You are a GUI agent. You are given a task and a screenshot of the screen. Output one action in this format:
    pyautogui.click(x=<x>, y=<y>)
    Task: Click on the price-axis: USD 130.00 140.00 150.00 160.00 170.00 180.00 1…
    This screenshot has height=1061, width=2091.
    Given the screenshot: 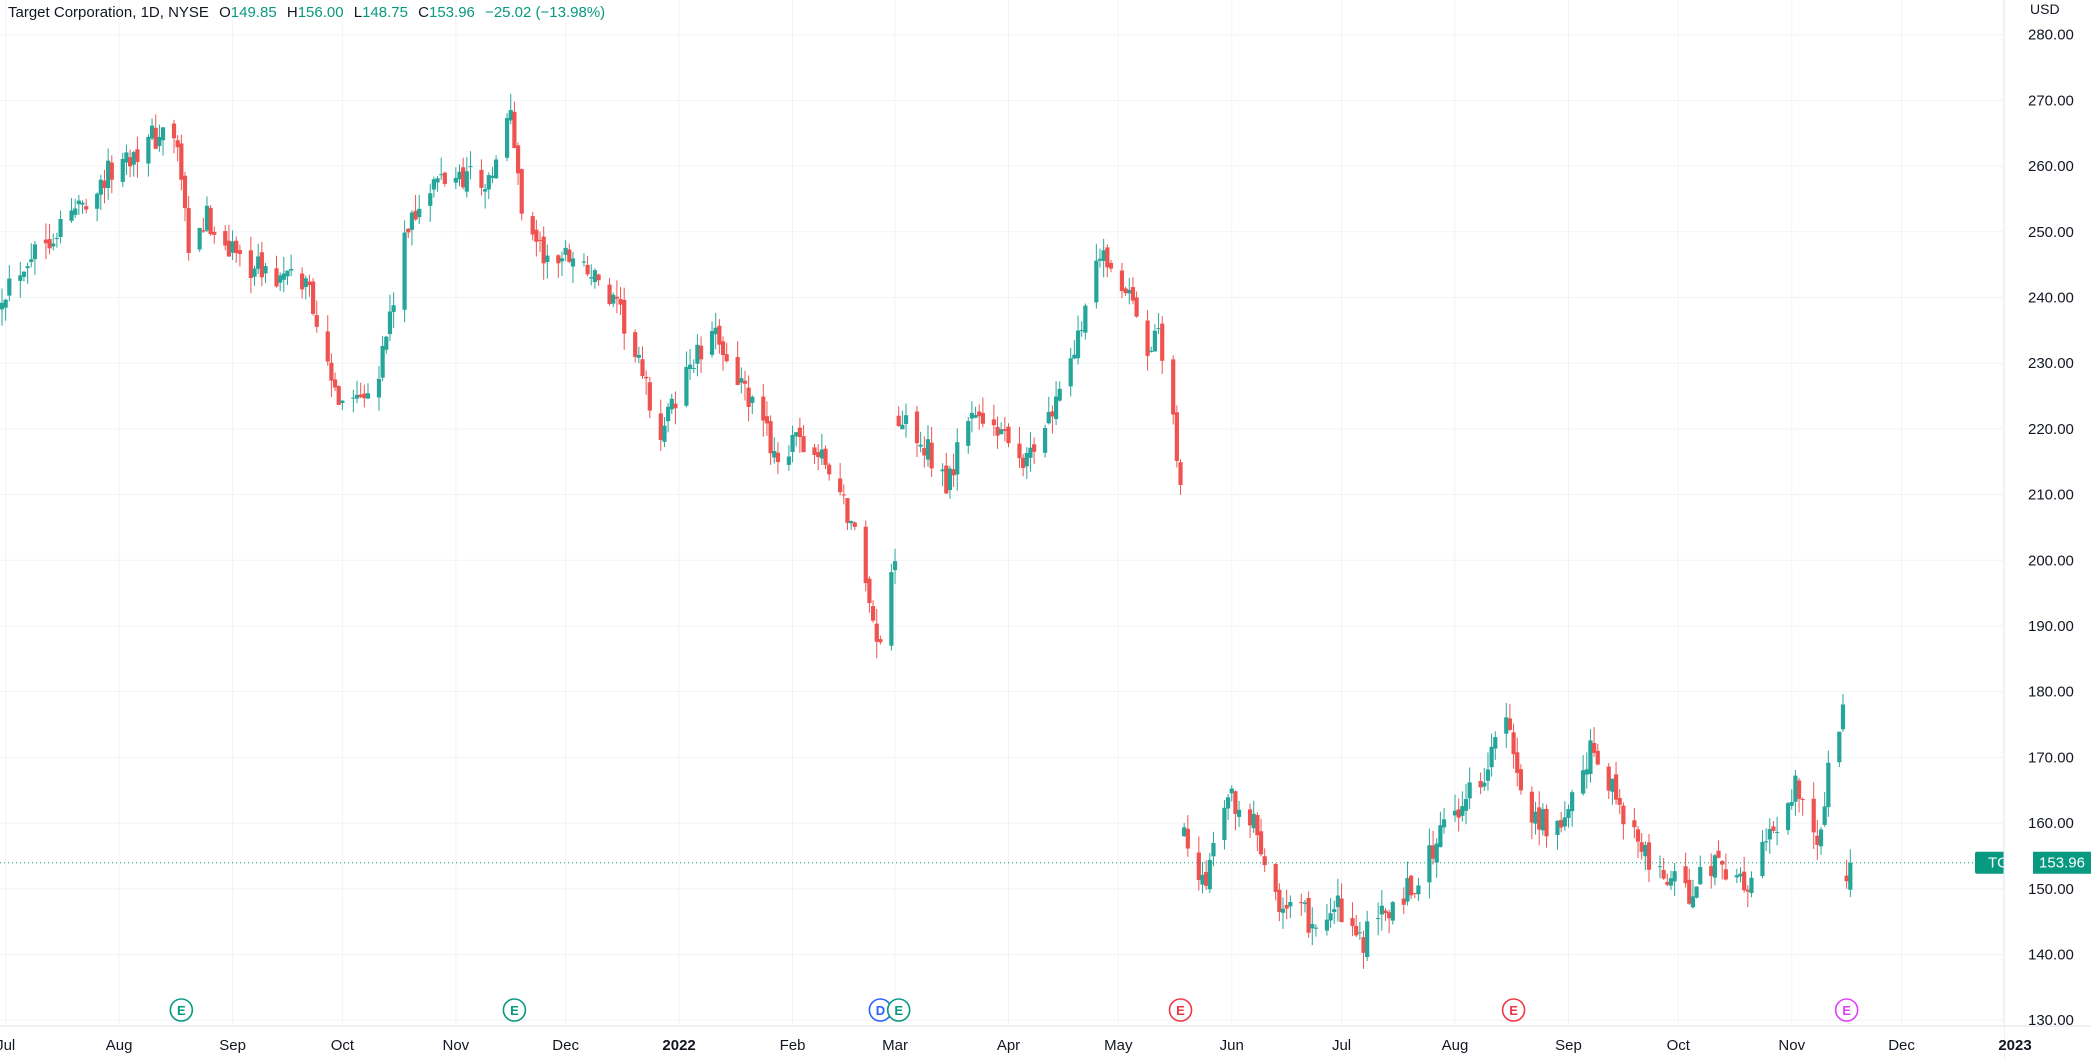 What is the action you would take?
    pyautogui.click(x=2047, y=530)
    